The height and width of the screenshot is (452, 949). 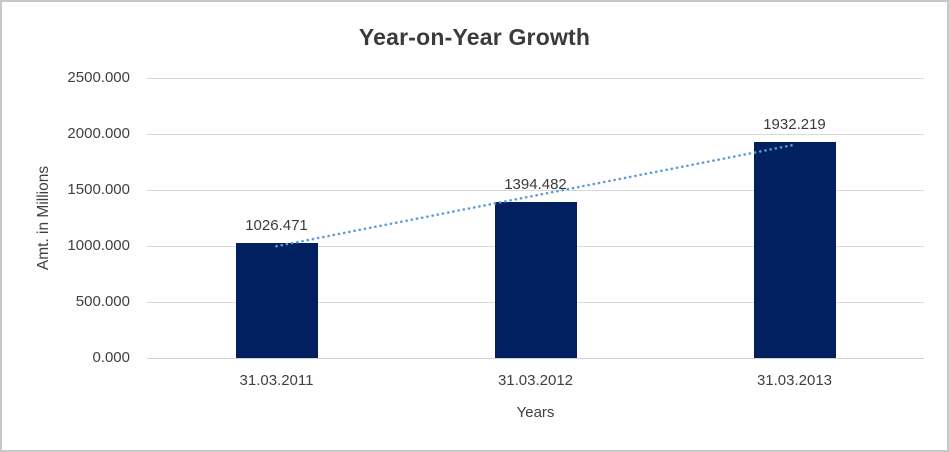 What do you see at coordinates (98, 245) in the screenshot?
I see `y-tick-label: 1000.000` at bounding box center [98, 245].